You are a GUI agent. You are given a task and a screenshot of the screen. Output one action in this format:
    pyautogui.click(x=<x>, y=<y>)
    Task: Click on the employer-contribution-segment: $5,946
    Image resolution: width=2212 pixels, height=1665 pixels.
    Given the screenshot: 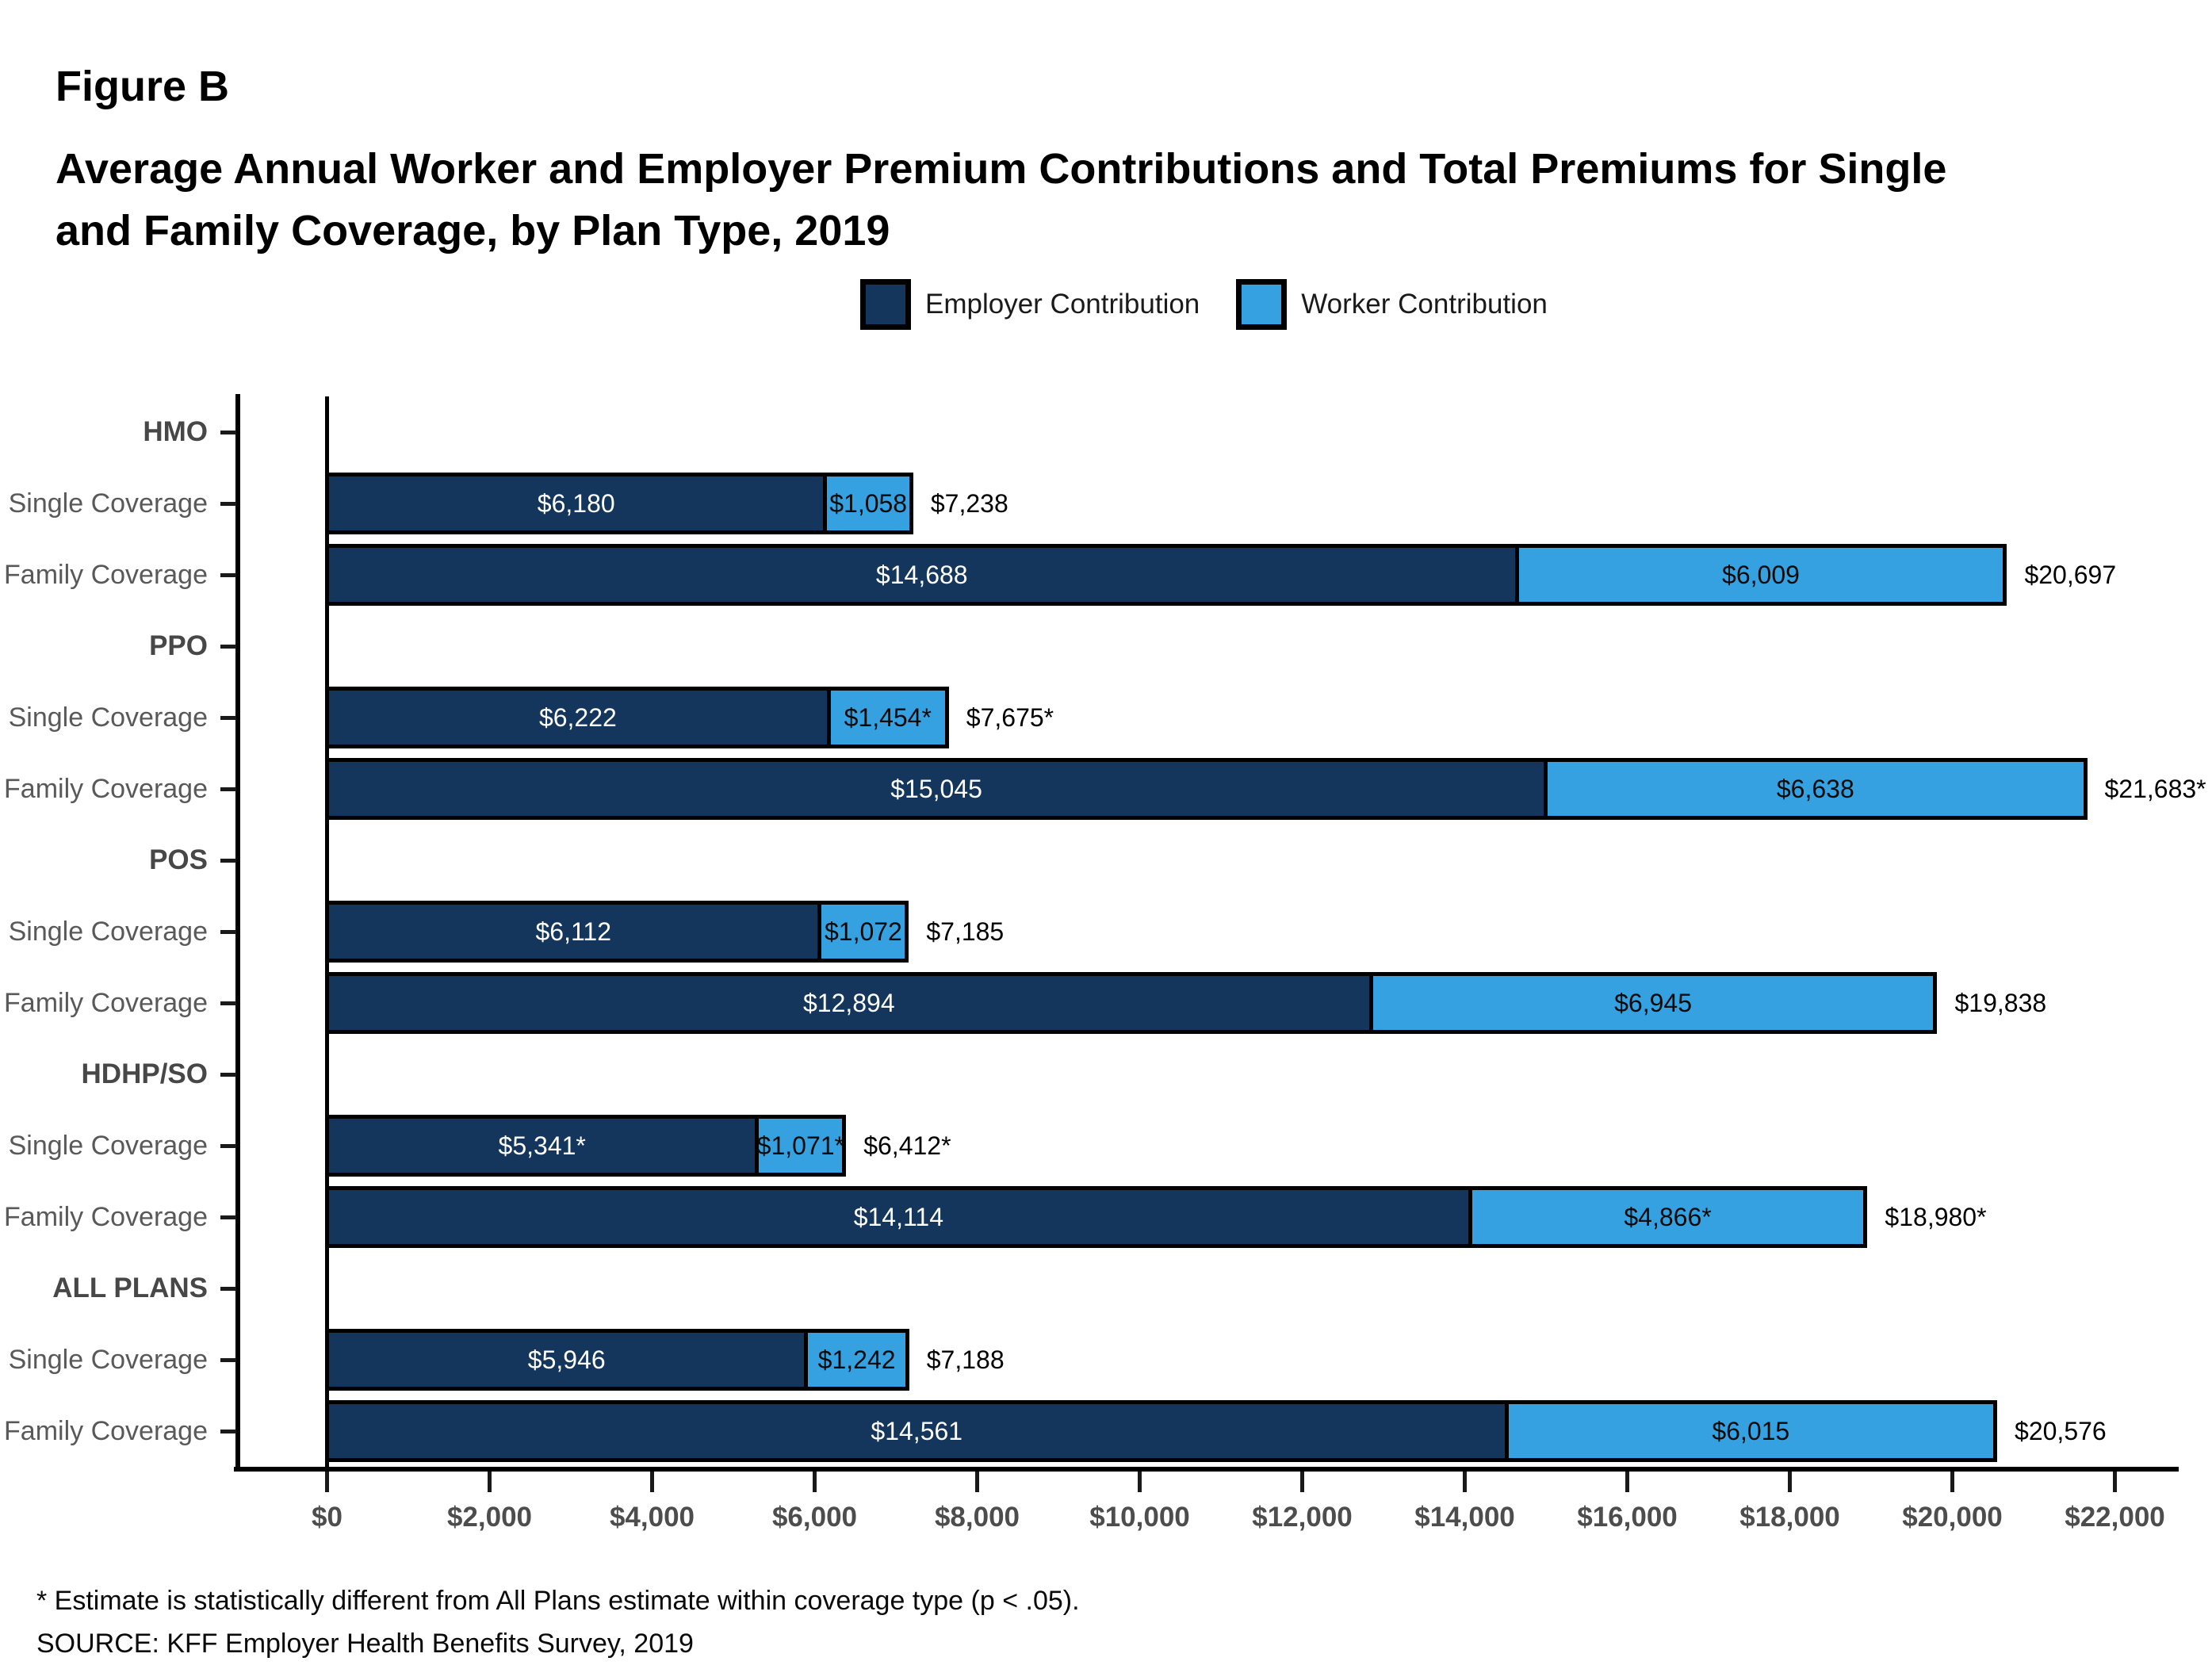 What is the action you would take?
    pyautogui.click(x=567, y=1360)
    